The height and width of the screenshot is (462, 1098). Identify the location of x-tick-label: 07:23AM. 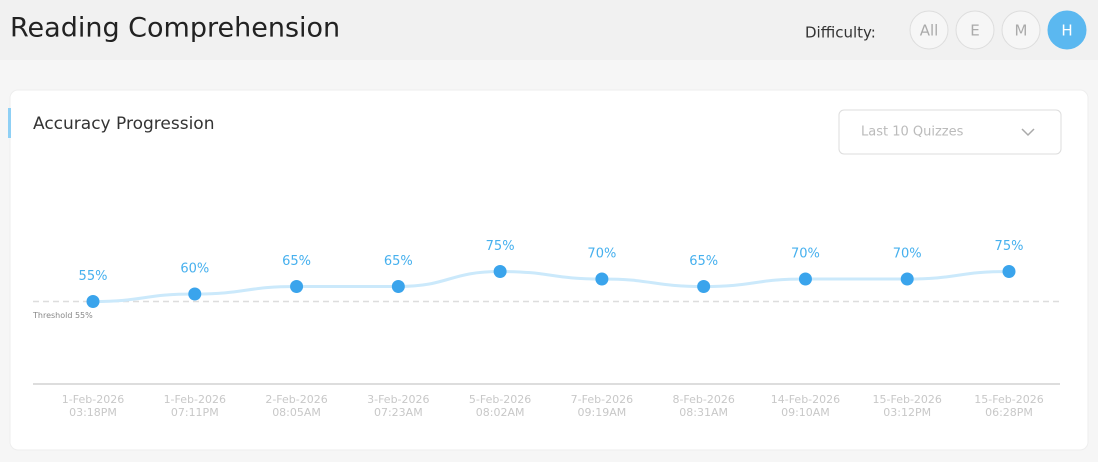
(398, 412).